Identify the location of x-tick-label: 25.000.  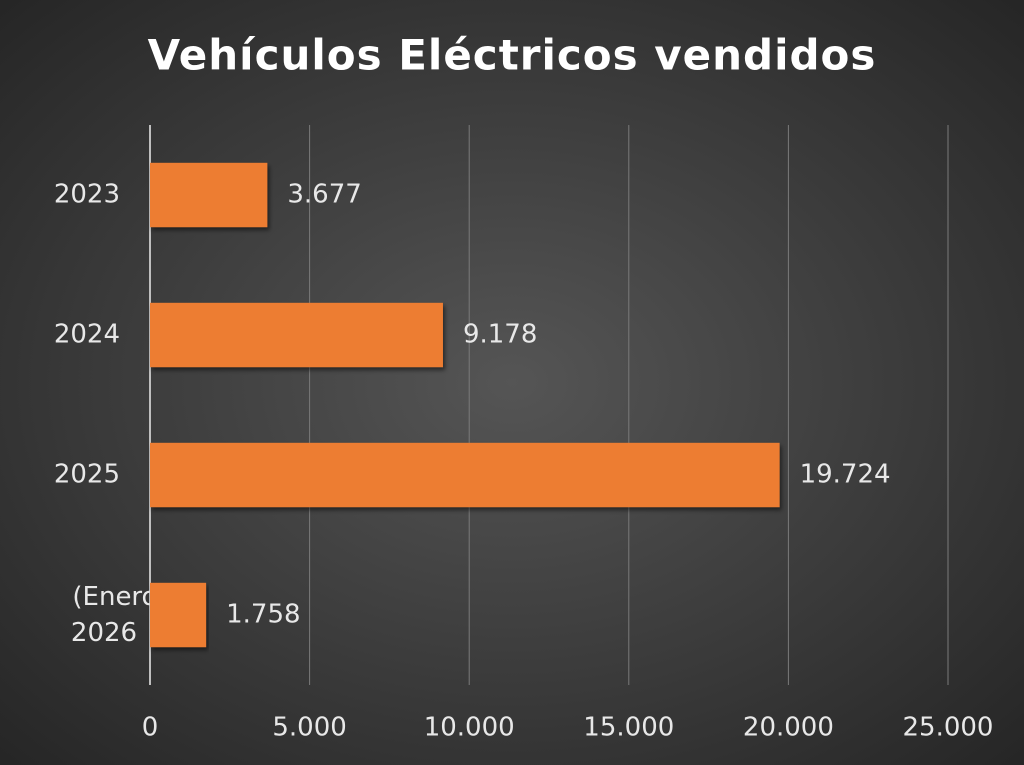
(948, 728).